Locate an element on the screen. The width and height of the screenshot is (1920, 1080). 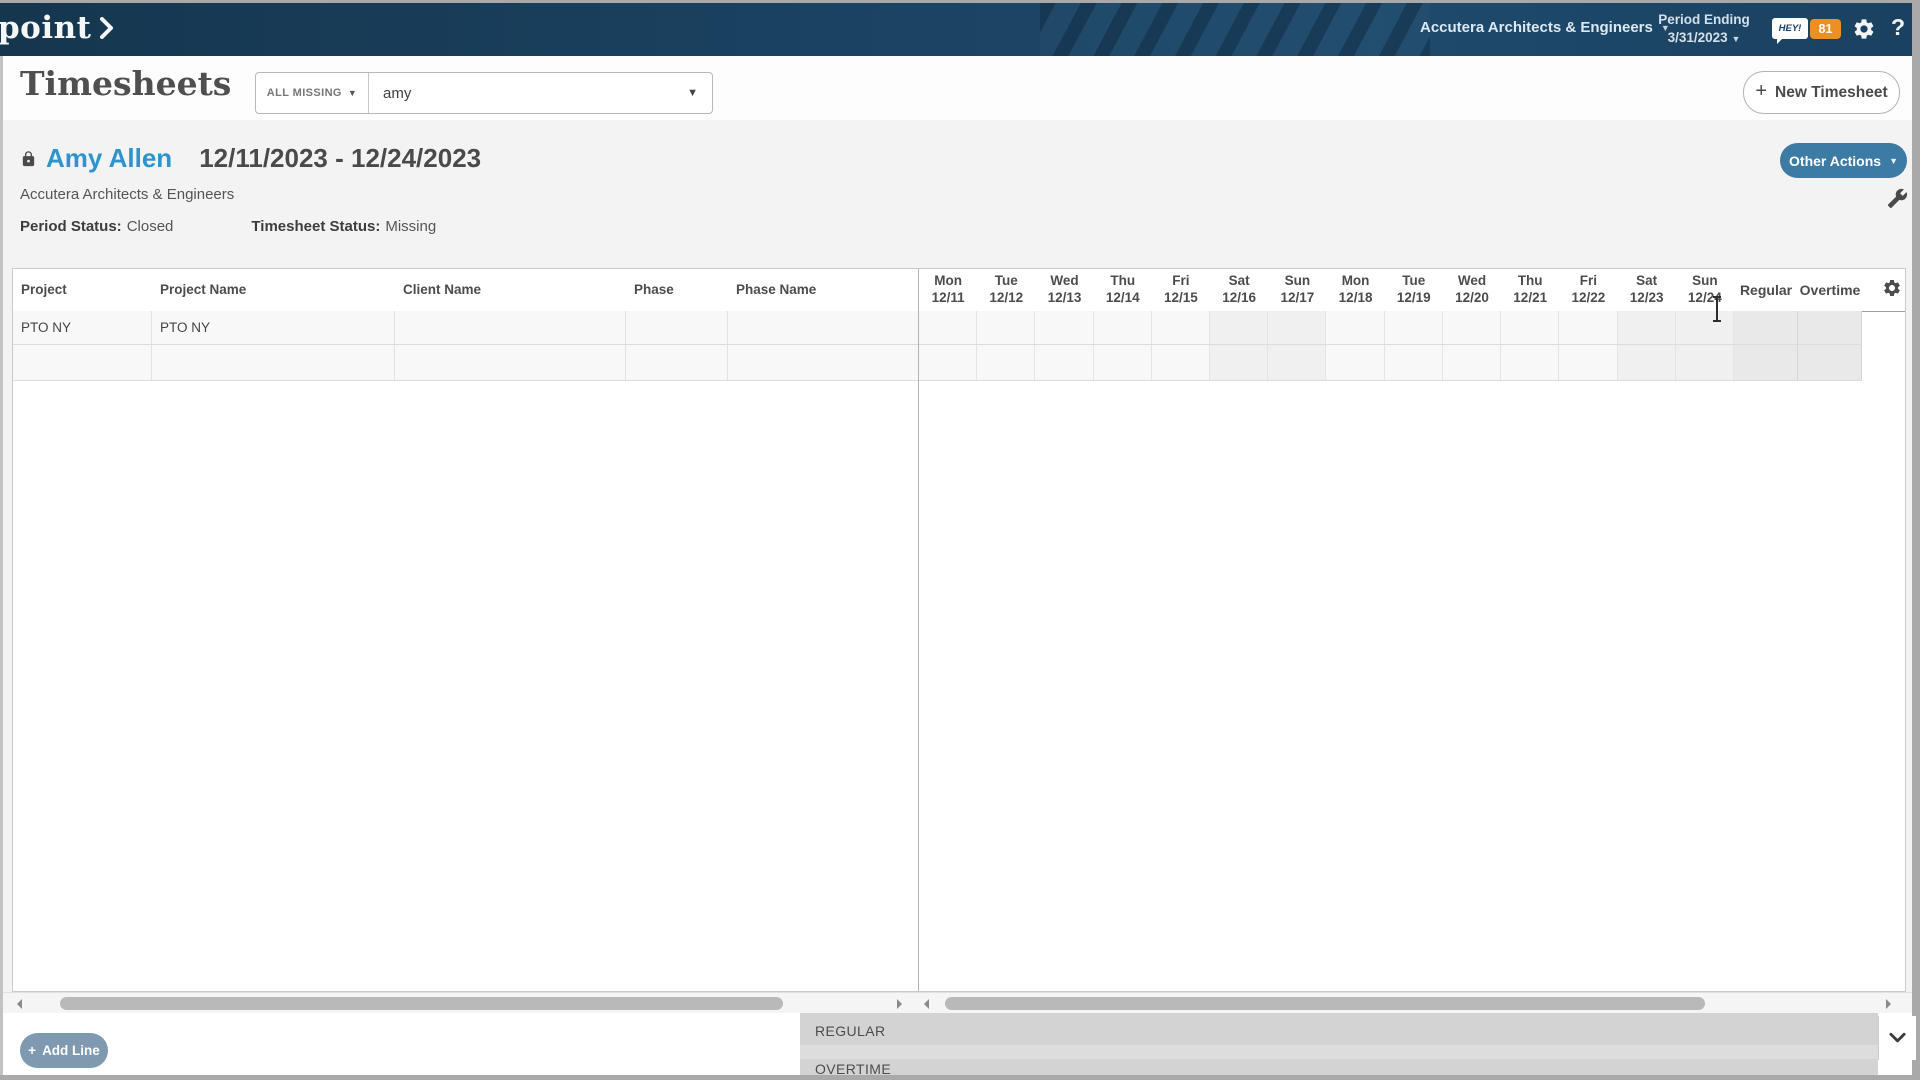
timesheet-filter-control: ALL MISSING ▼ amy ▼ is located at coordinates (484, 93).